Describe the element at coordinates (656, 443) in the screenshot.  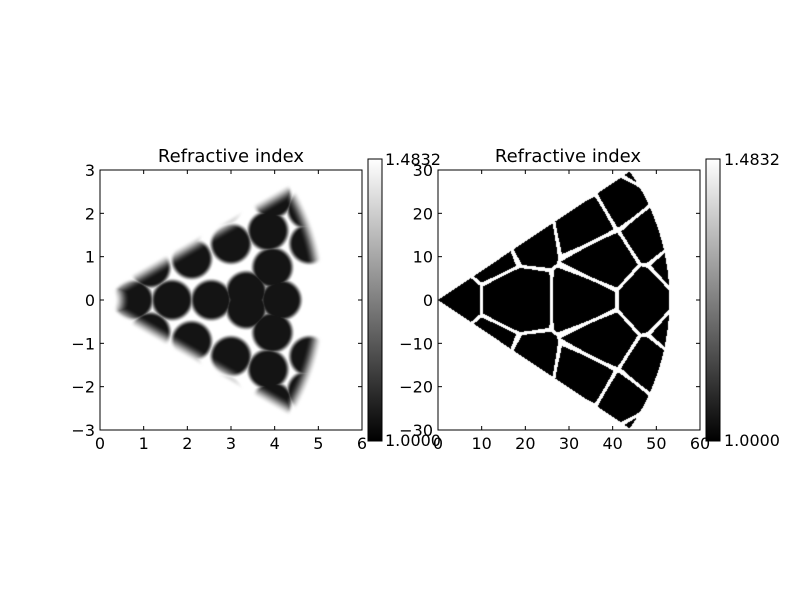
I see `chart-right-x-tick-label: 50` at that location.